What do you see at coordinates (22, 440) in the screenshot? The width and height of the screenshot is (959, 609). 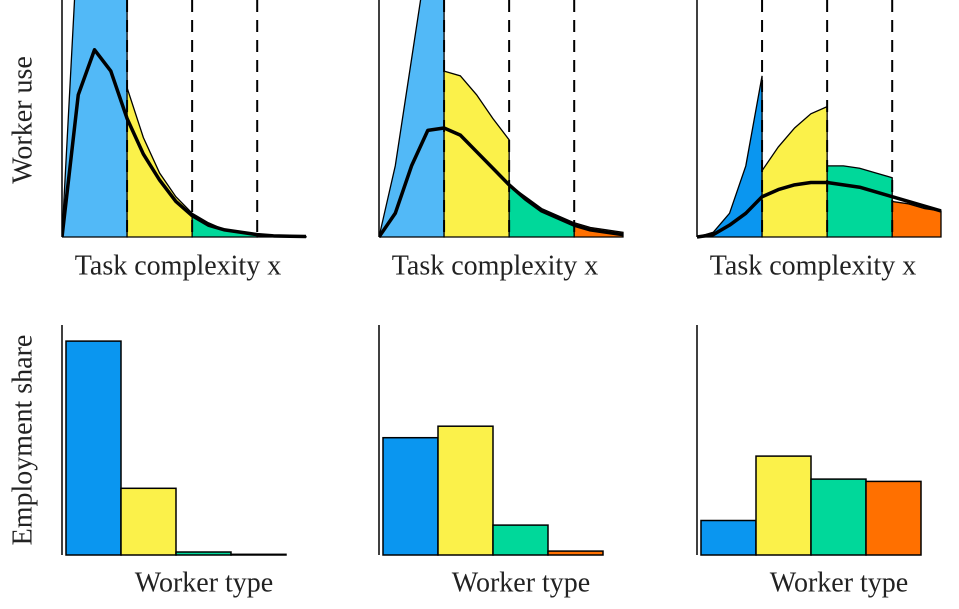 I see `y-axis-label: Employment share` at bounding box center [22, 440].